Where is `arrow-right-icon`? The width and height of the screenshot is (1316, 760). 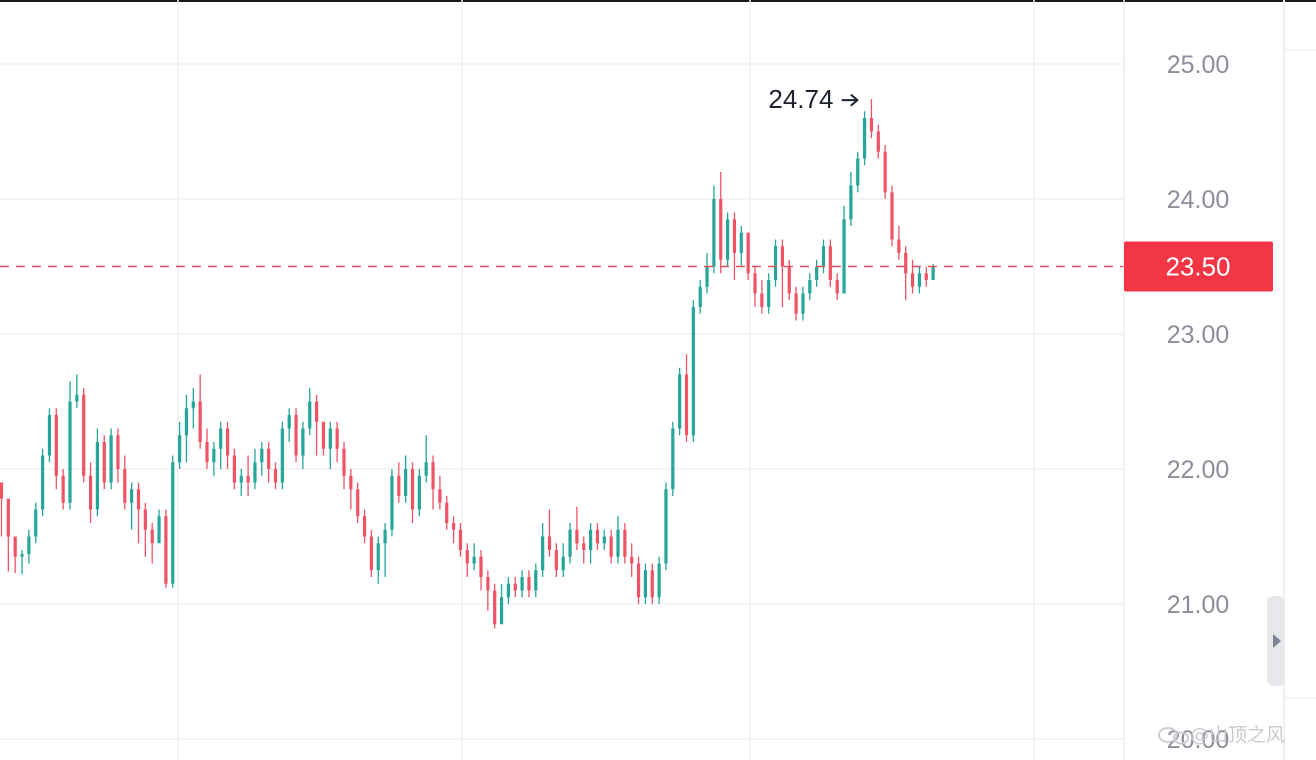 arrow-right-icon is located at coordinates (850, 100).